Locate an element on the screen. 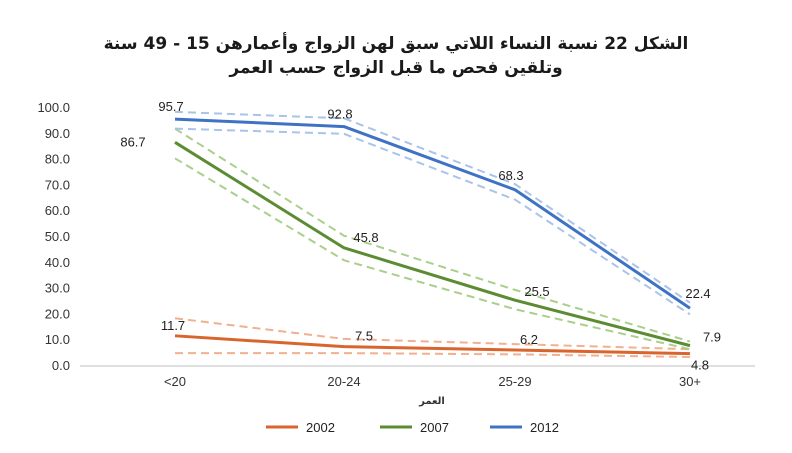 The height and width of the screenshot is (453, 792). data-label-2002: 11.7 is located at coordinates (173, 325).